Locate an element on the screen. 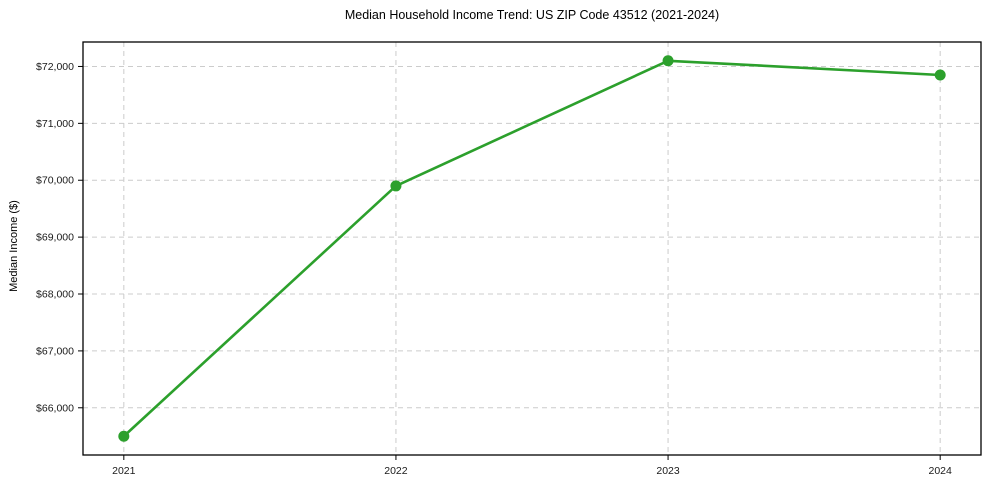 The height and width of the screenshot is (490, 989). x-tick-label: 2024 is located at coordinates (941, 471).